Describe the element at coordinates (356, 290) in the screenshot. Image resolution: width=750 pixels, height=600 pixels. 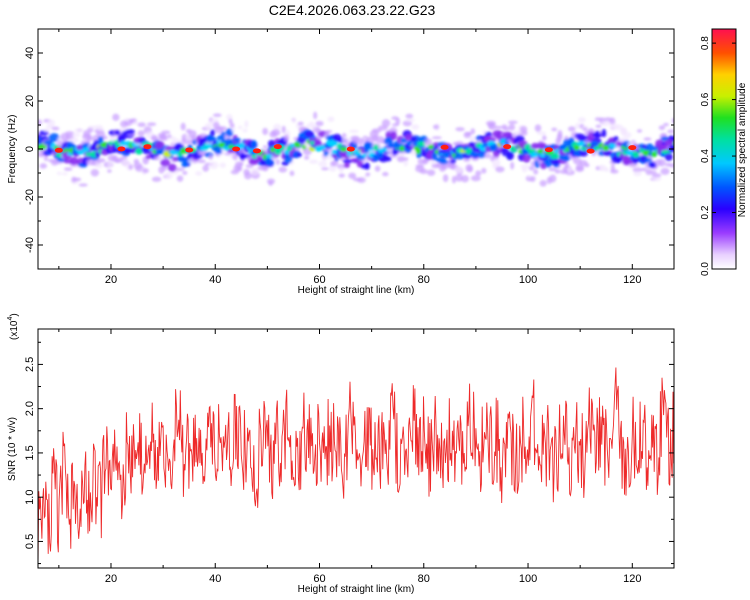
I see `spectrogram-xlabel: Height of straight line (km)` at that location.